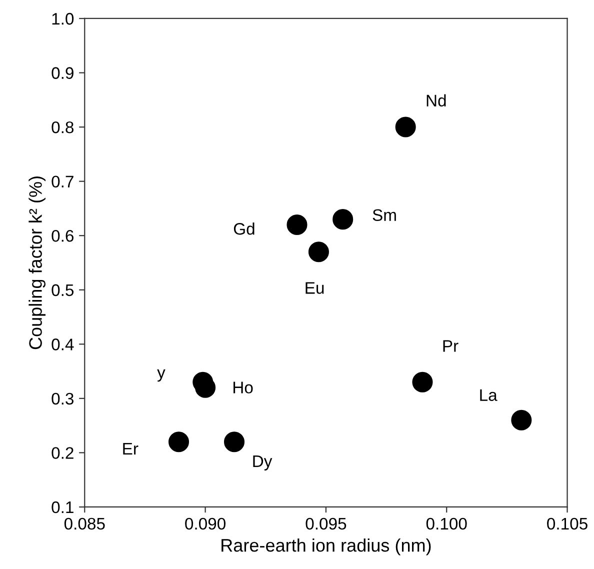  I want to click on y-tick-label: 0.8, so click(63, 127).